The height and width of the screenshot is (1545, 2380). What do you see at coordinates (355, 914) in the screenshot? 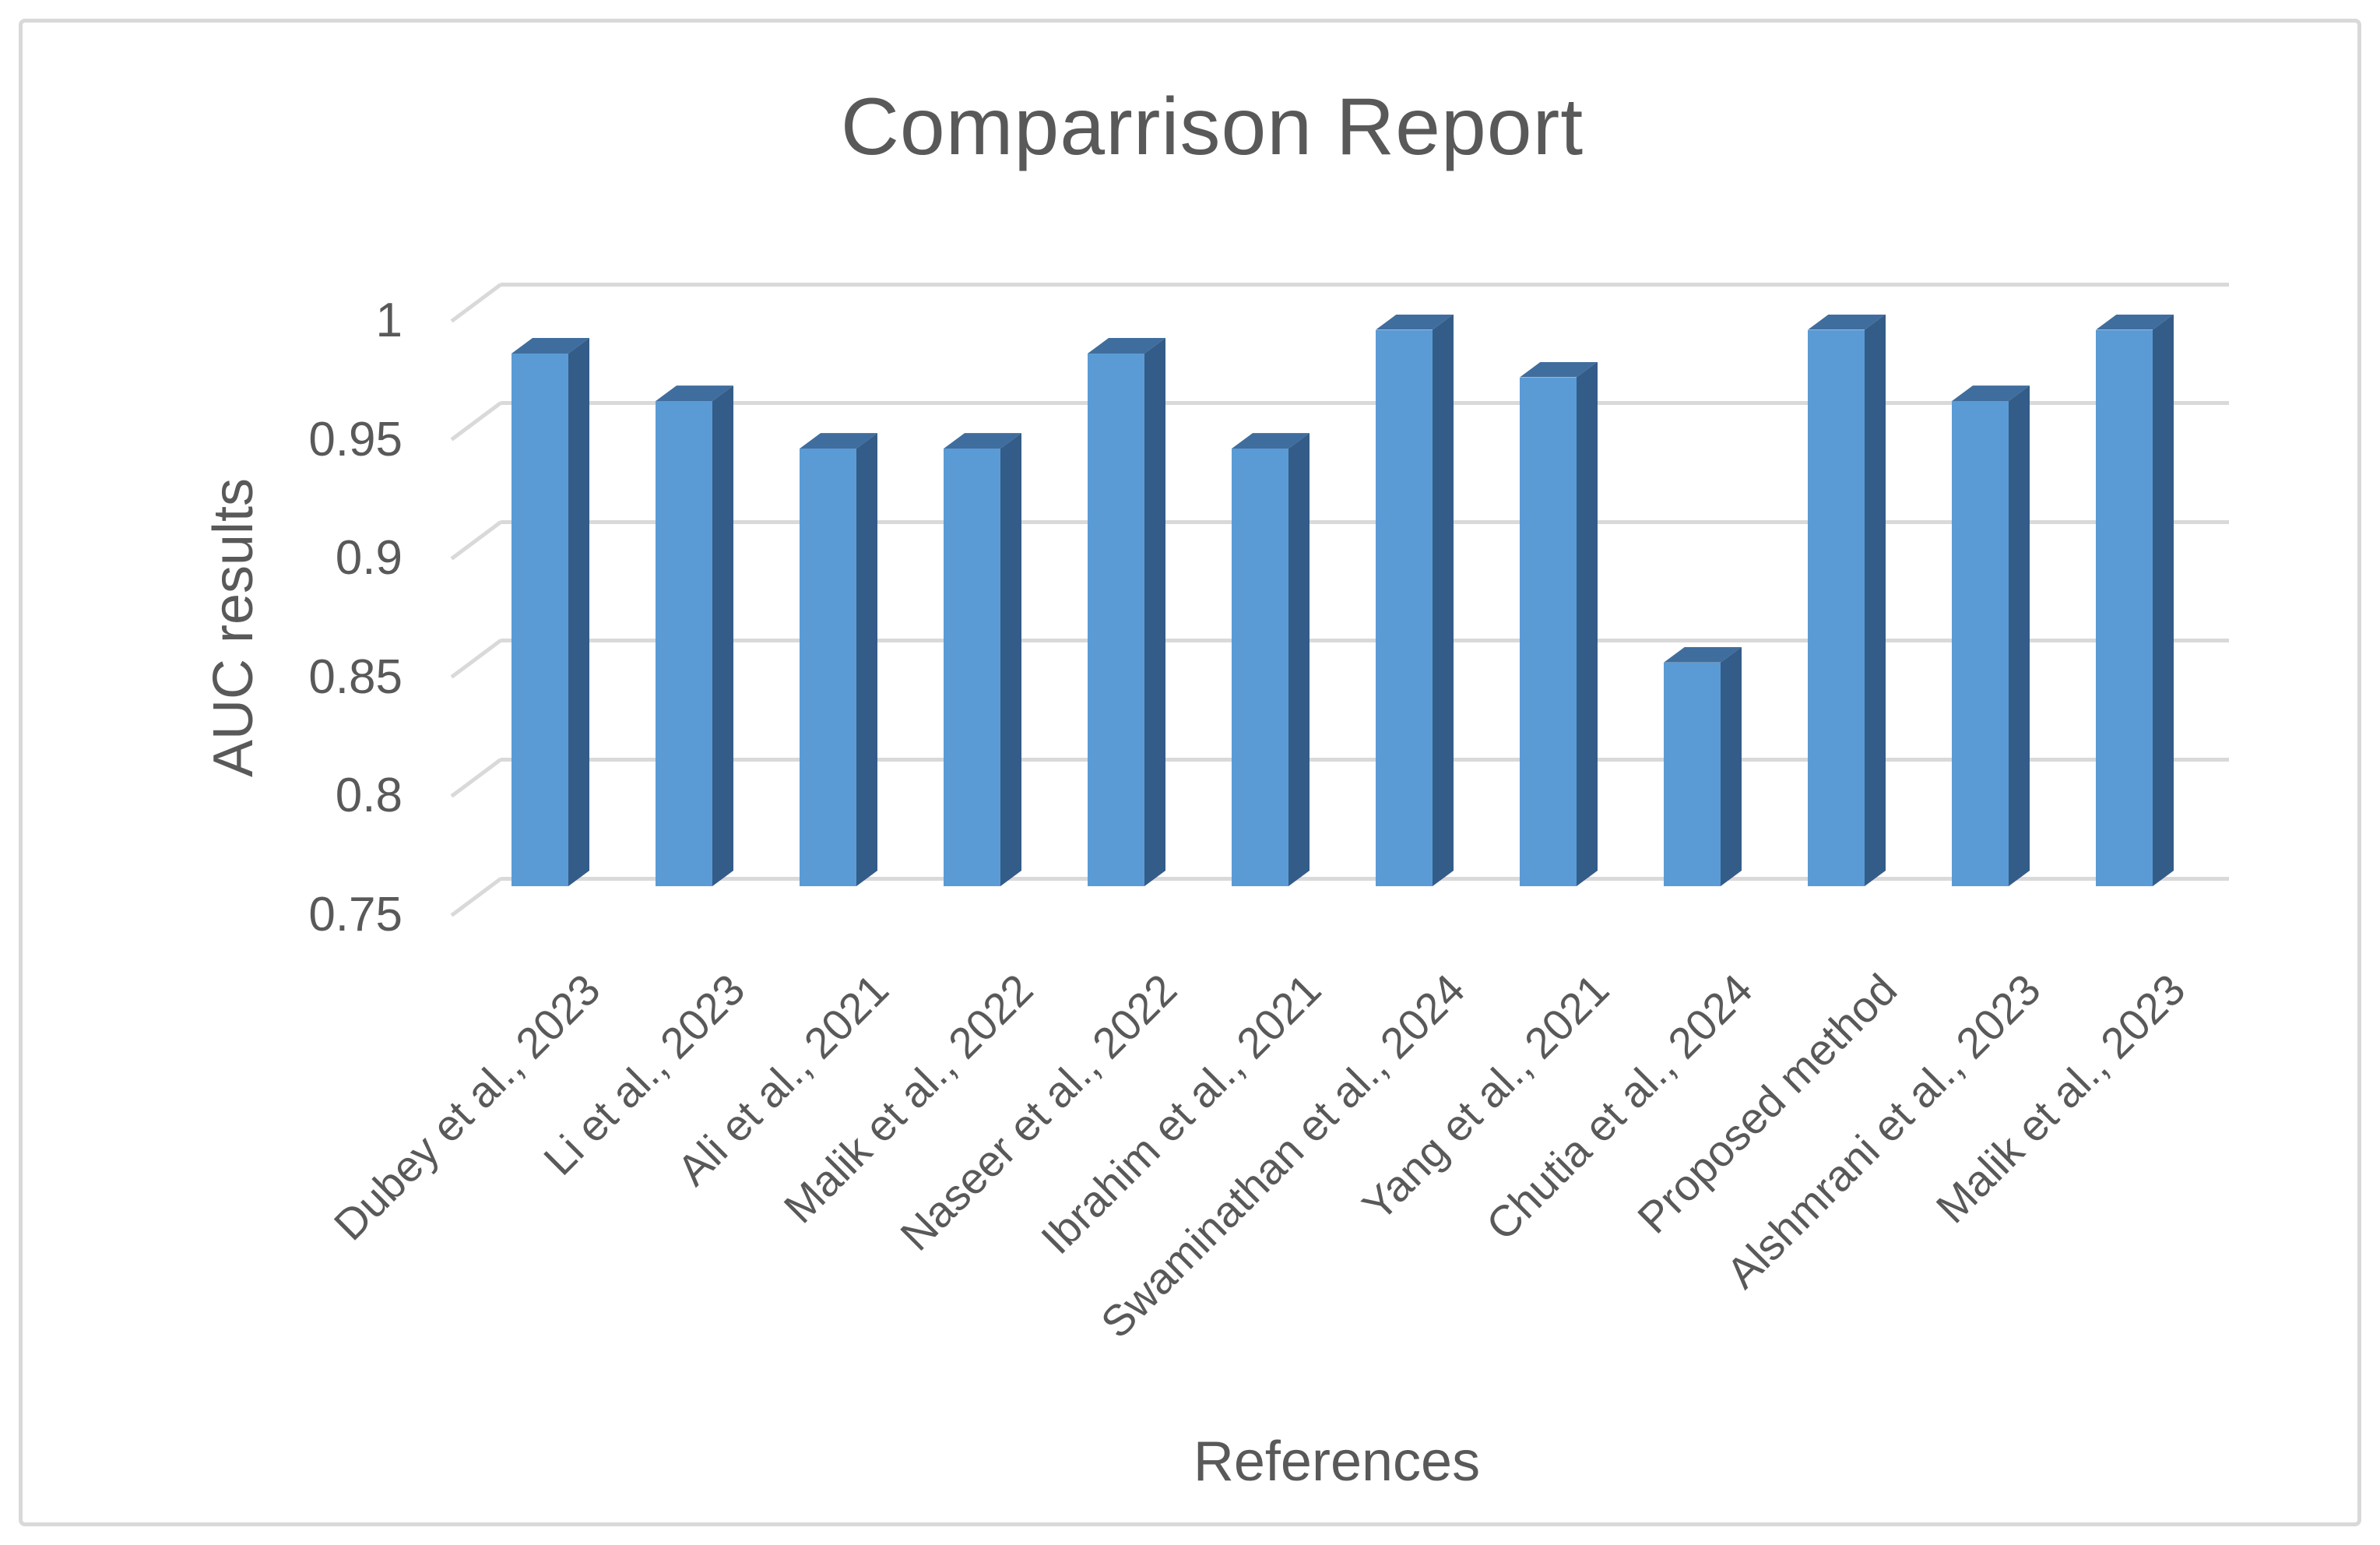
I see `y-tick-label: 0.75` at bounding box center [355, 914].